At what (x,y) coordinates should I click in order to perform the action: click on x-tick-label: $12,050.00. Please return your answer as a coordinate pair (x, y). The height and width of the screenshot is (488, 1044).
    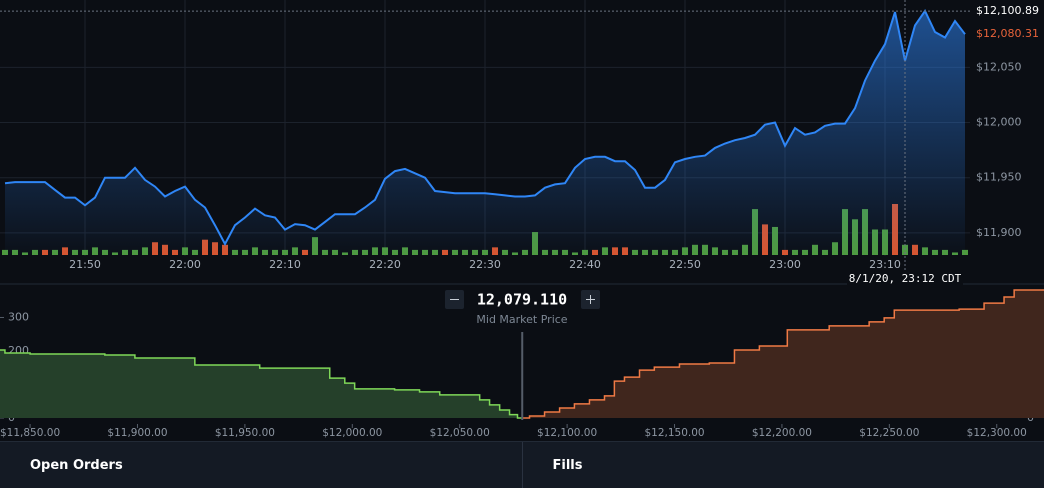
    Looking at the image, I should click on (460, 433).